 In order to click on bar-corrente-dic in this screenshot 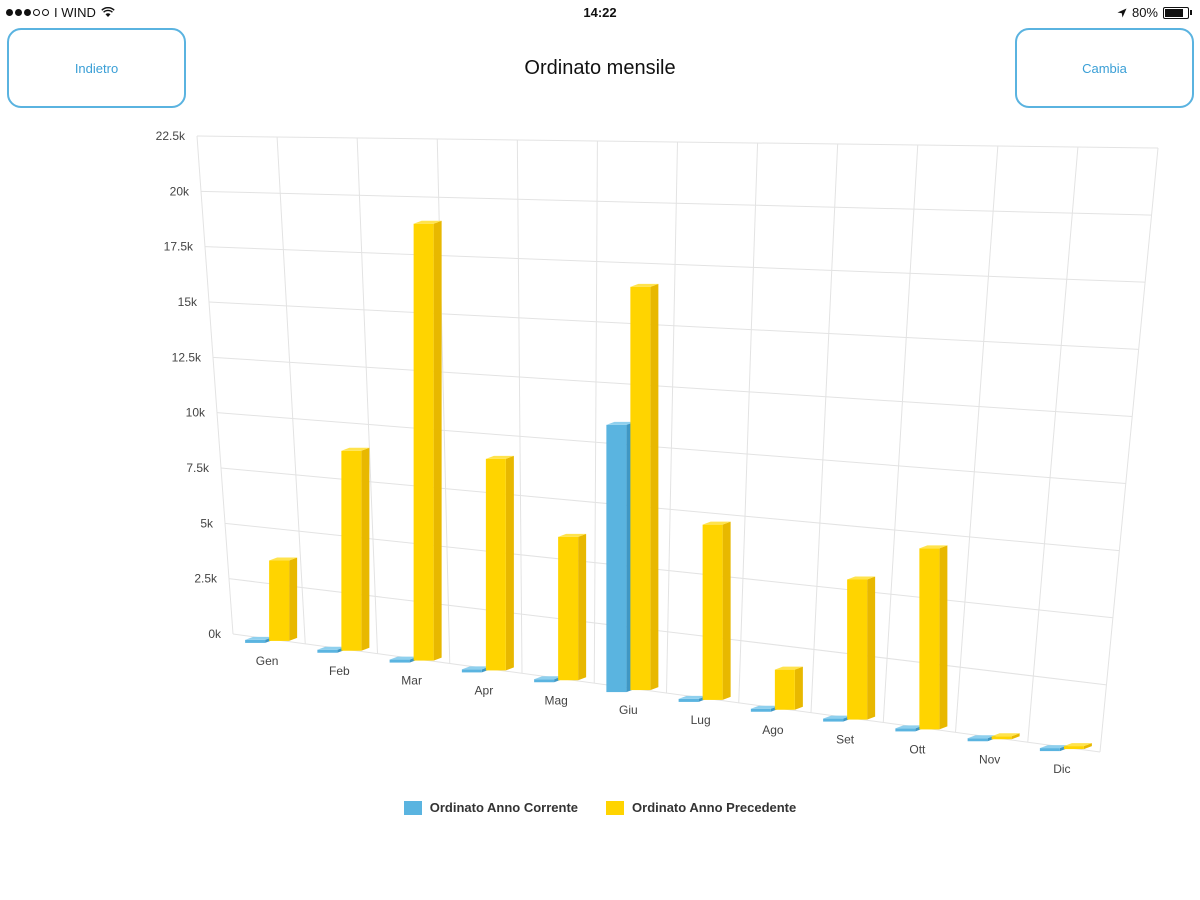, I will do `click(1053, 748)`.